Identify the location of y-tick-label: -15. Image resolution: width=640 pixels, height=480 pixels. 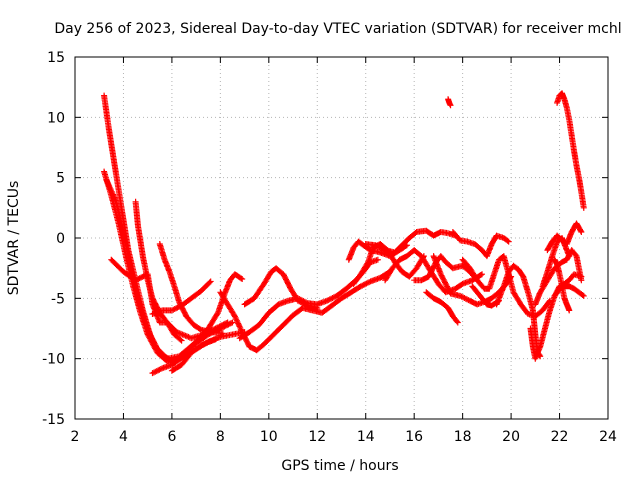
(53, 420).